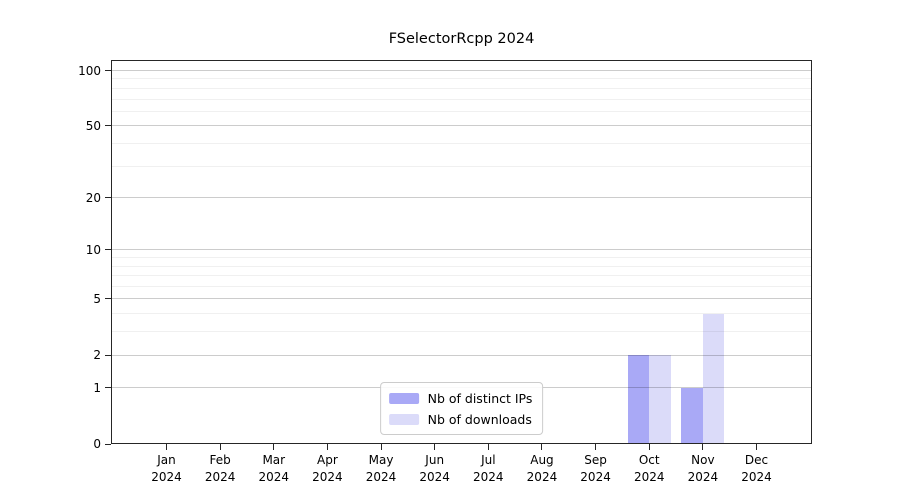  Describe the element at coordinates (381, 468) in the screenshot. I see `x-tick-label: May 2024` at that location.